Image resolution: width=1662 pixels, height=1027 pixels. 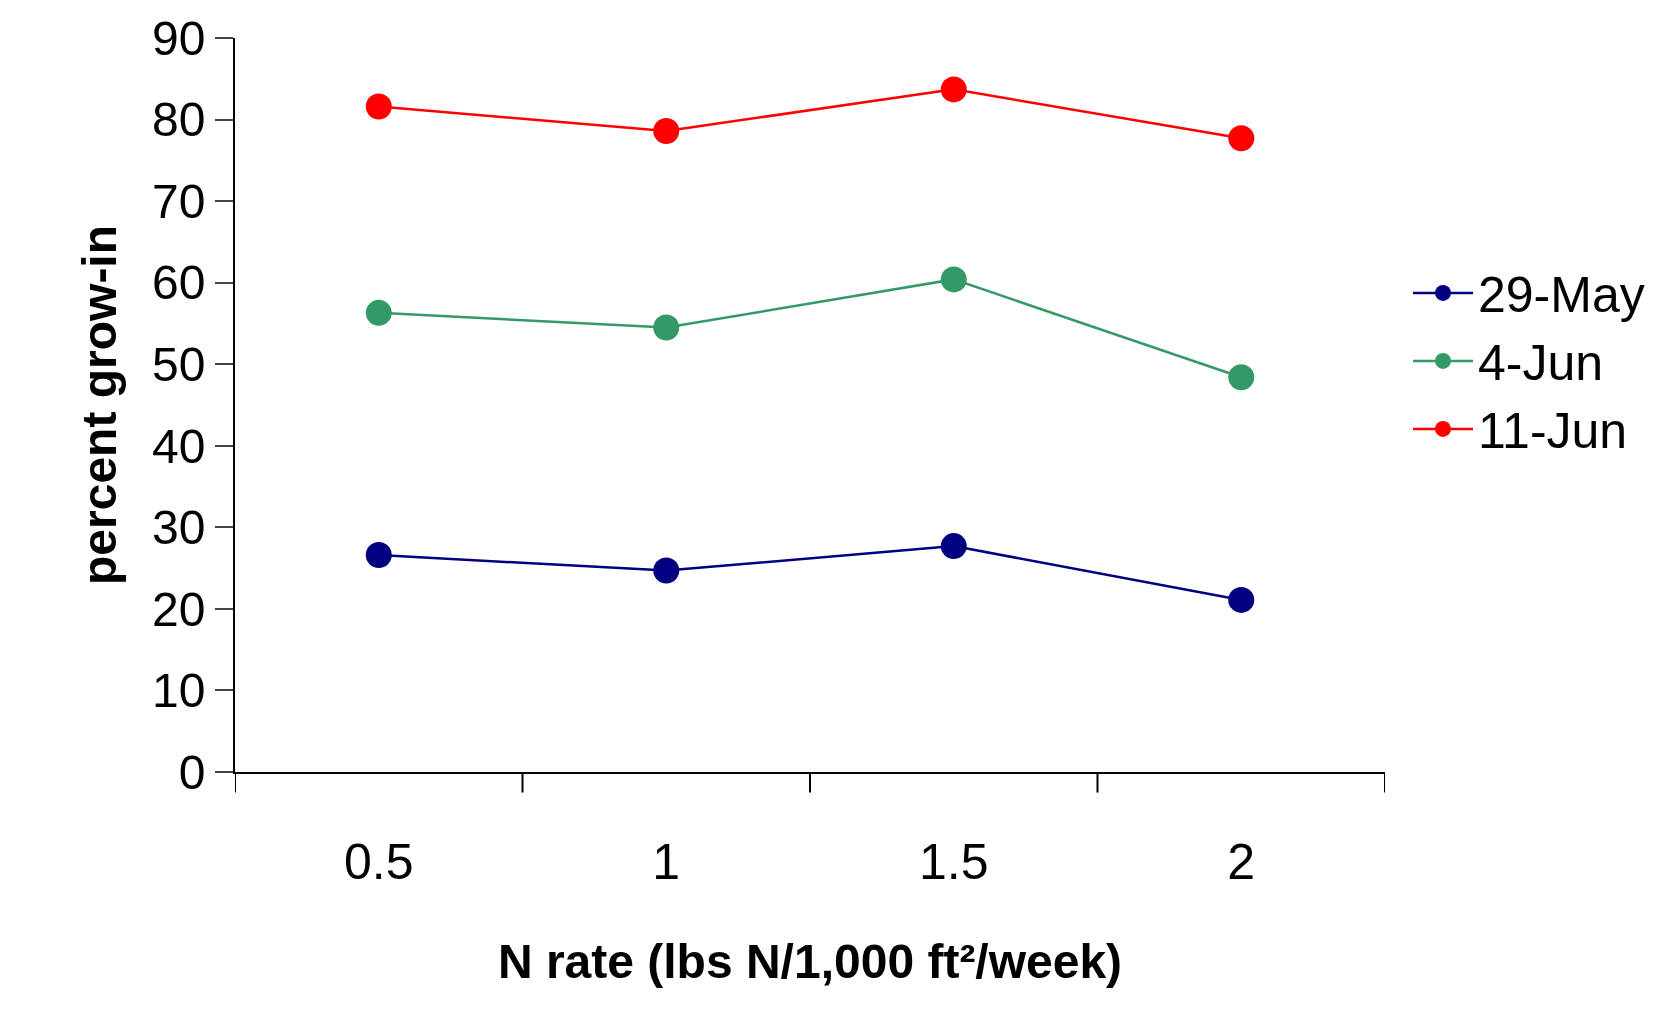 I want to click on x-tick-label: 0.5, so click(x=378, y=862).